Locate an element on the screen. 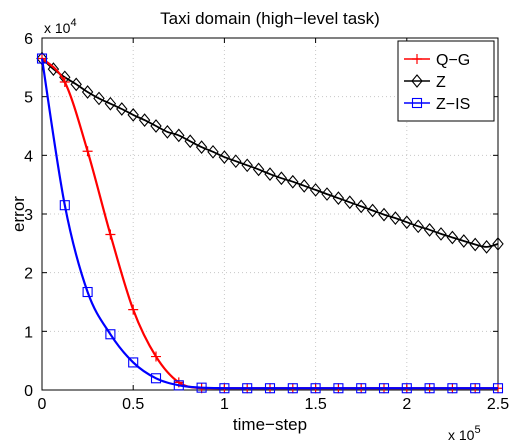 The width and height of the screenshot is (513, 442). x-multiplier-exponent: 5 is located at coordinates (477, 430).